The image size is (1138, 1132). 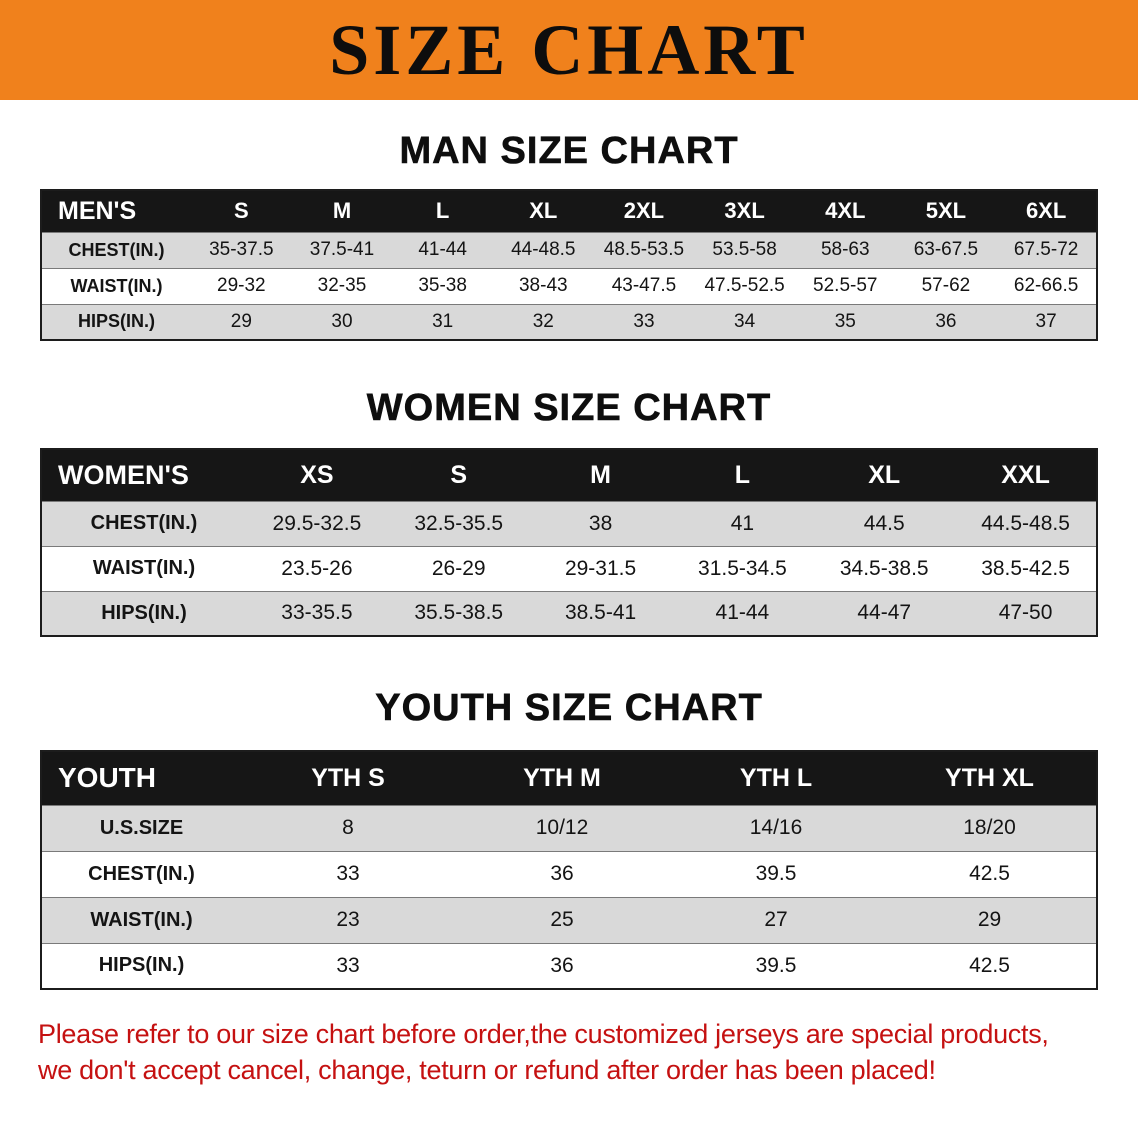 I want to click on women-section-heading: WOMEN SIZE CHART, so click(x=569, y=408).